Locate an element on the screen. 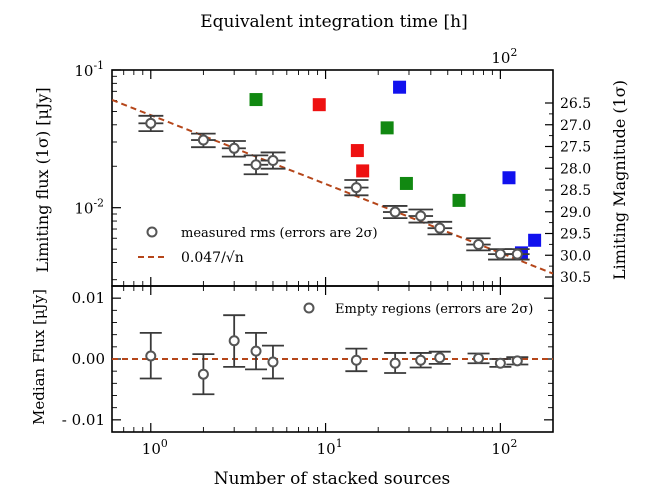 Image resolution: width=664 pixels, height=502 pixels. bottom-y-tick-label: 0.00 is located at coordinates (88, 359).